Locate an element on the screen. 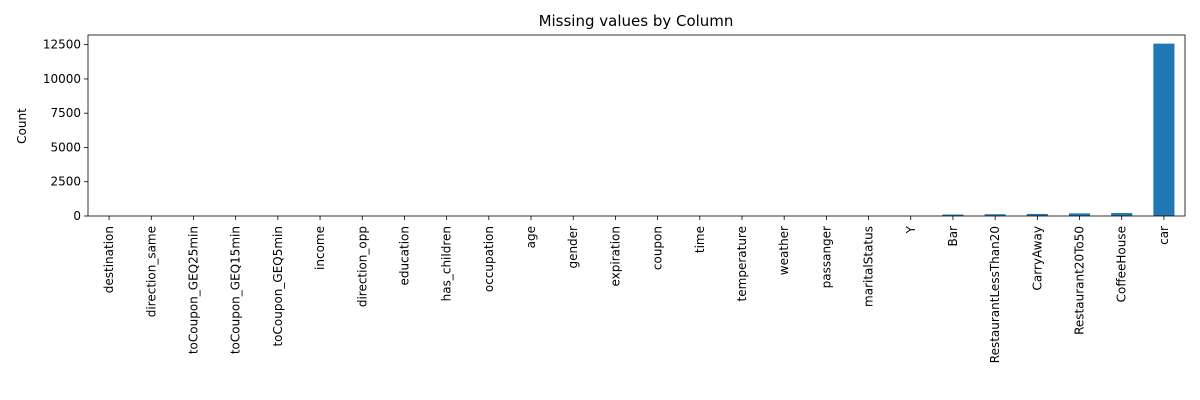 The image size is (1200, 400). y-tick-label: 5000 is located at coordinates (65, 147).